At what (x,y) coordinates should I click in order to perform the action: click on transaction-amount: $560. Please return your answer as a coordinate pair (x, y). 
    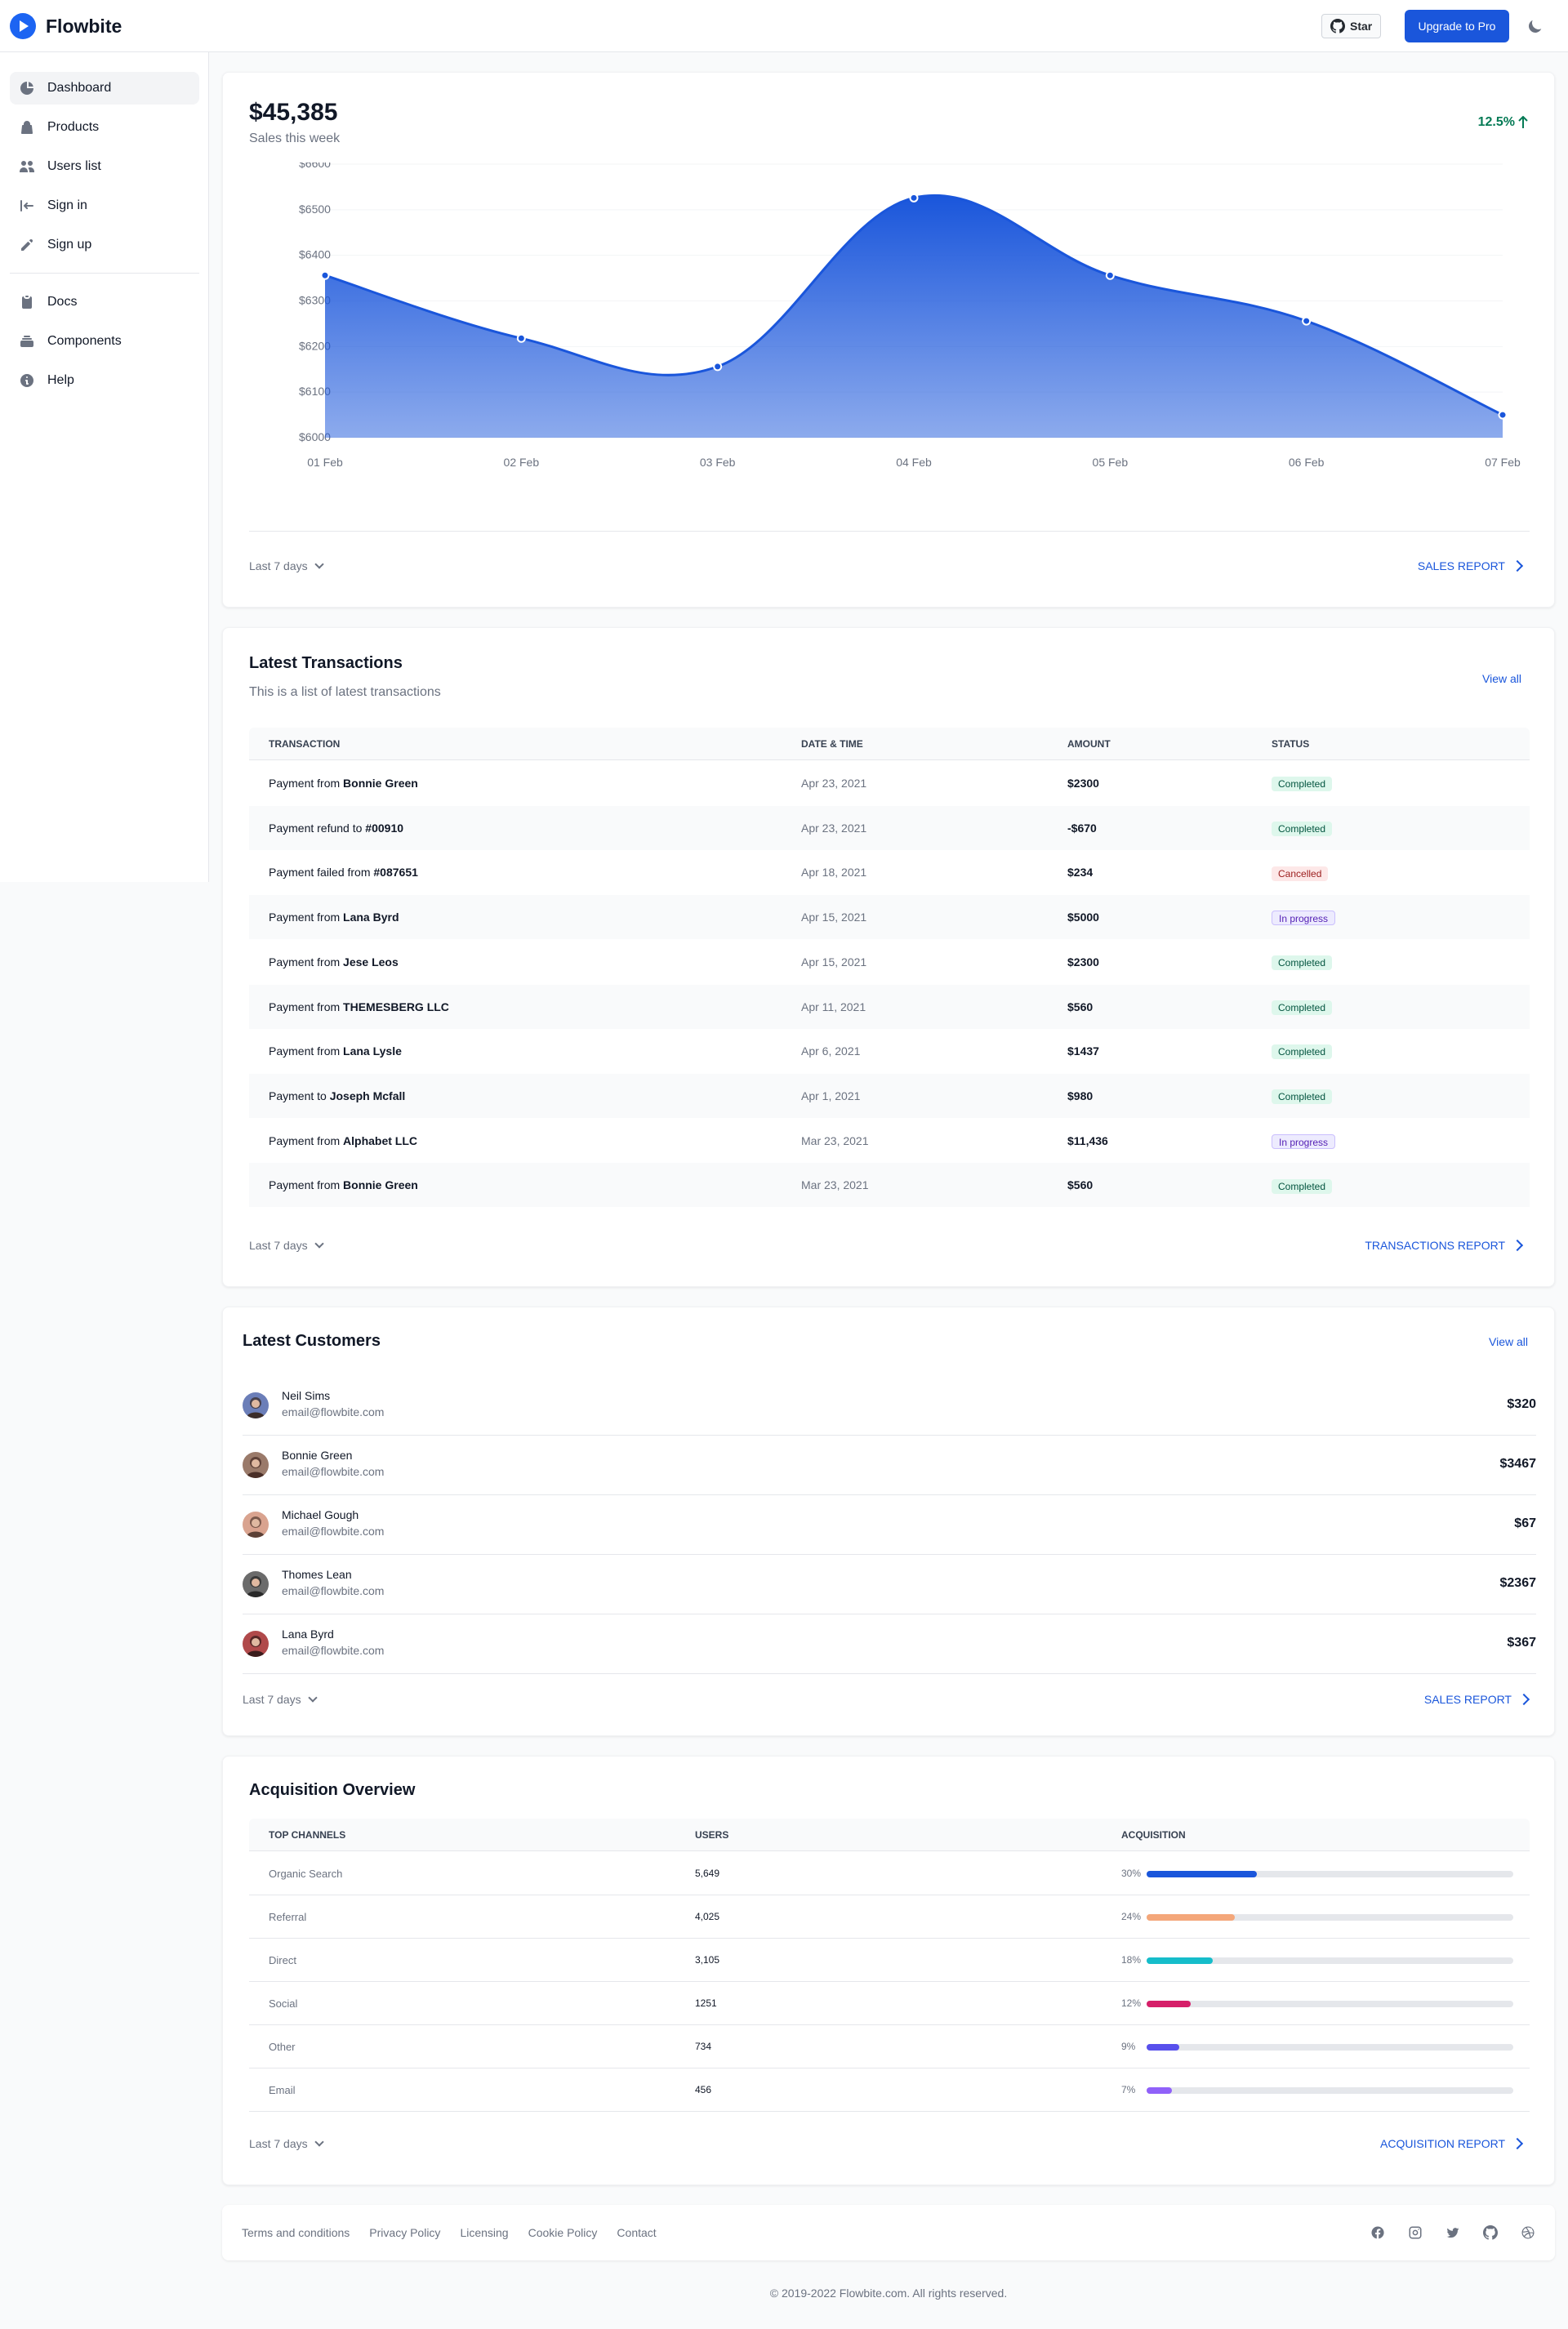
    Looking at the image, I should click on (1080, 1006).